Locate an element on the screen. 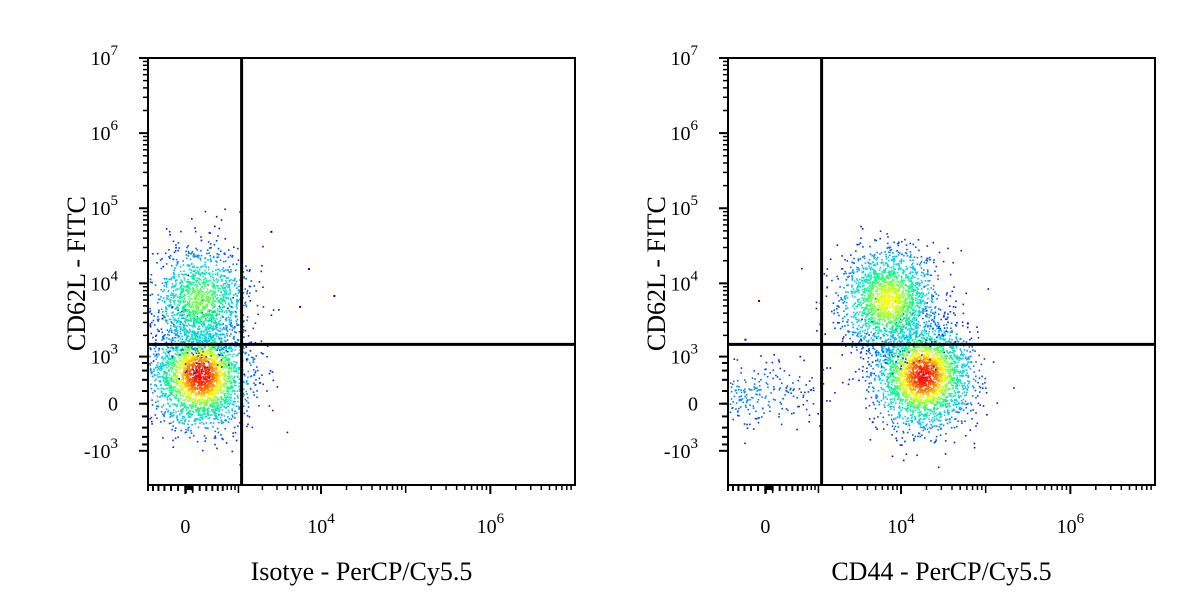 The width and height of the screenshot is (1200, 600). isotype-x-axis-ticks: 0 104 106 is located at coordinates (359, 511).